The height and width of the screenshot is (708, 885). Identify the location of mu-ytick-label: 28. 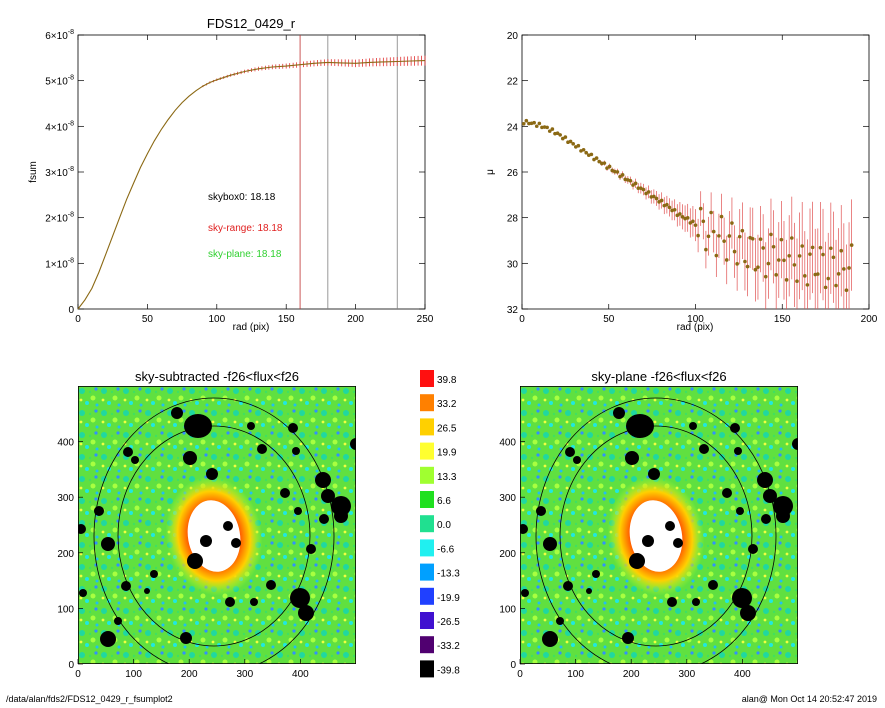
(513, 219).